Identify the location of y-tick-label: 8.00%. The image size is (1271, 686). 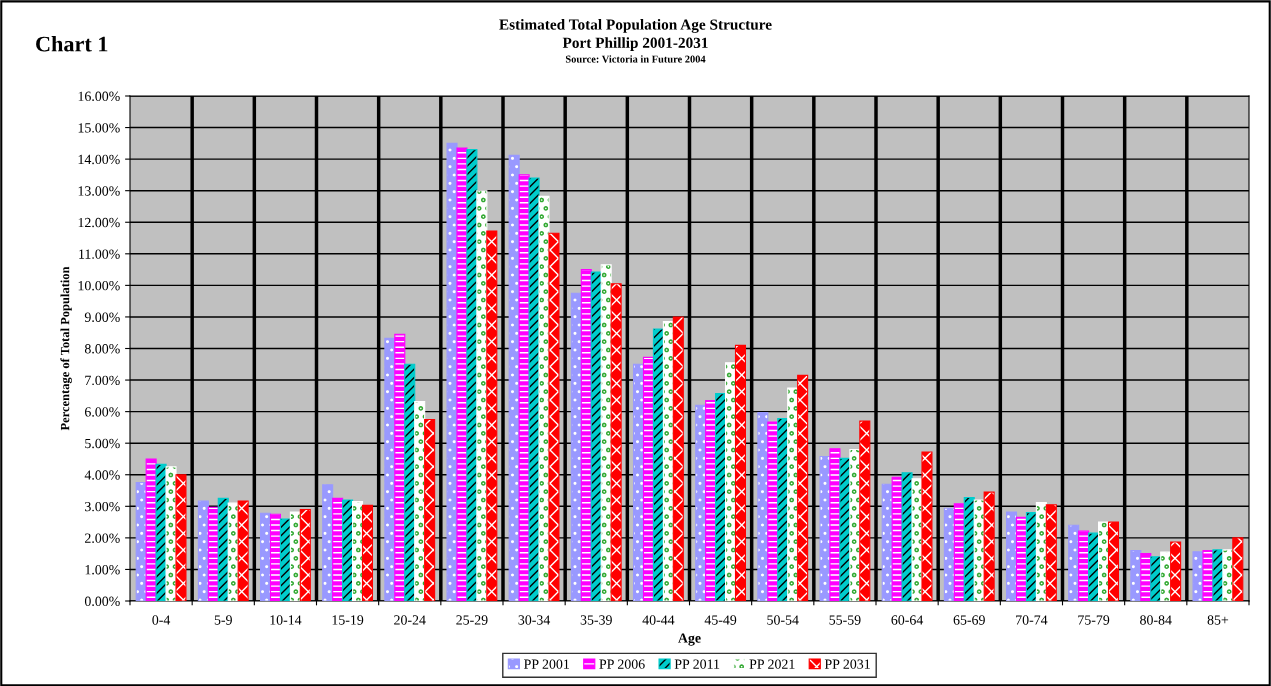
(102, 349).